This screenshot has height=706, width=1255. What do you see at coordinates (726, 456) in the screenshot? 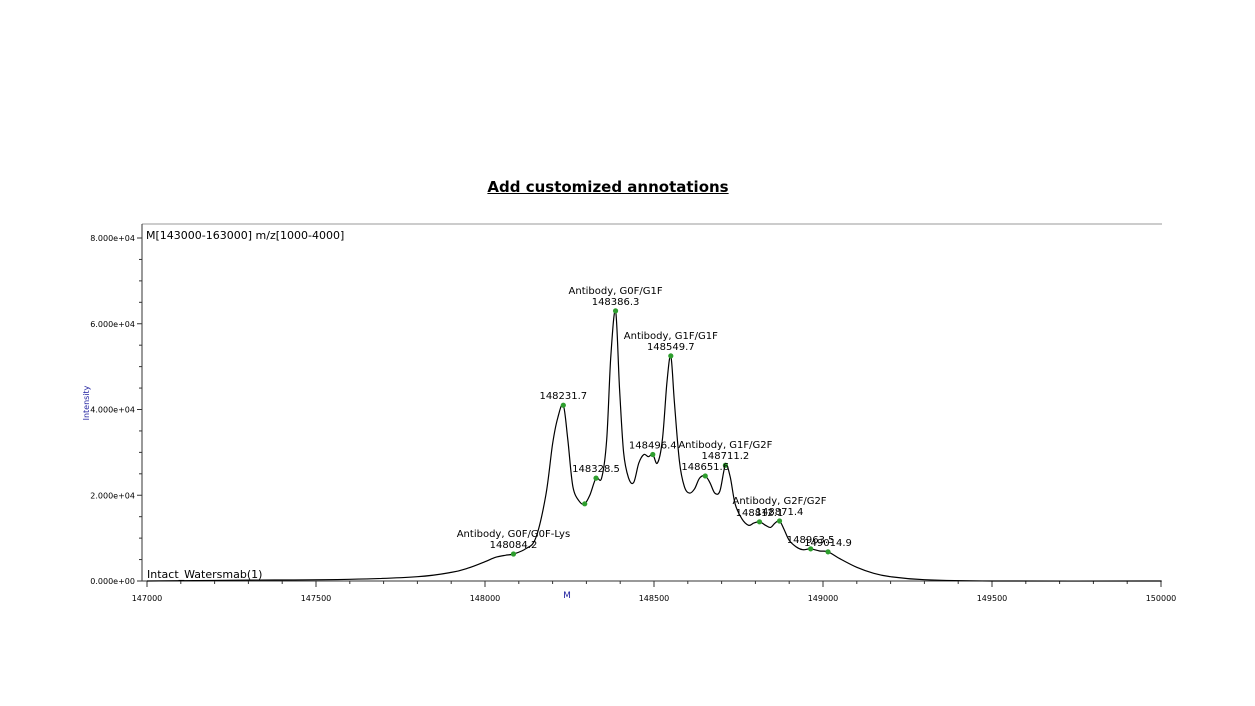
I see `peak-mass-label: 148711.2` at bounding box center [726, 456].